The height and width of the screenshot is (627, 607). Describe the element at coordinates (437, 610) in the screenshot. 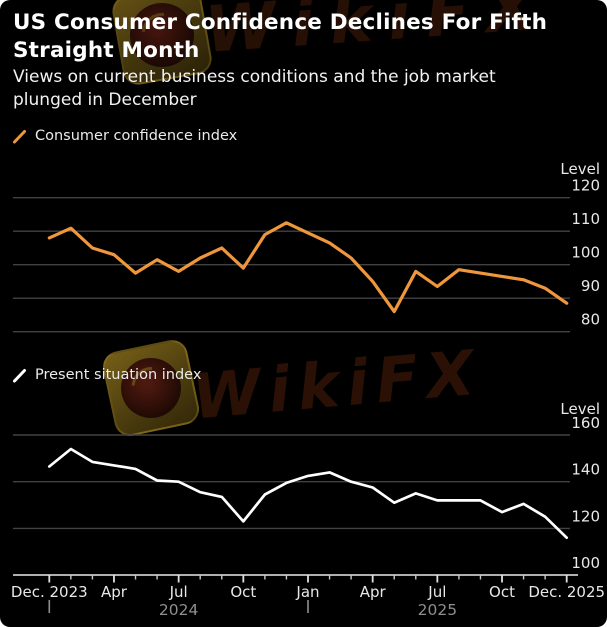

I see `svg-text: 2025` at that location.